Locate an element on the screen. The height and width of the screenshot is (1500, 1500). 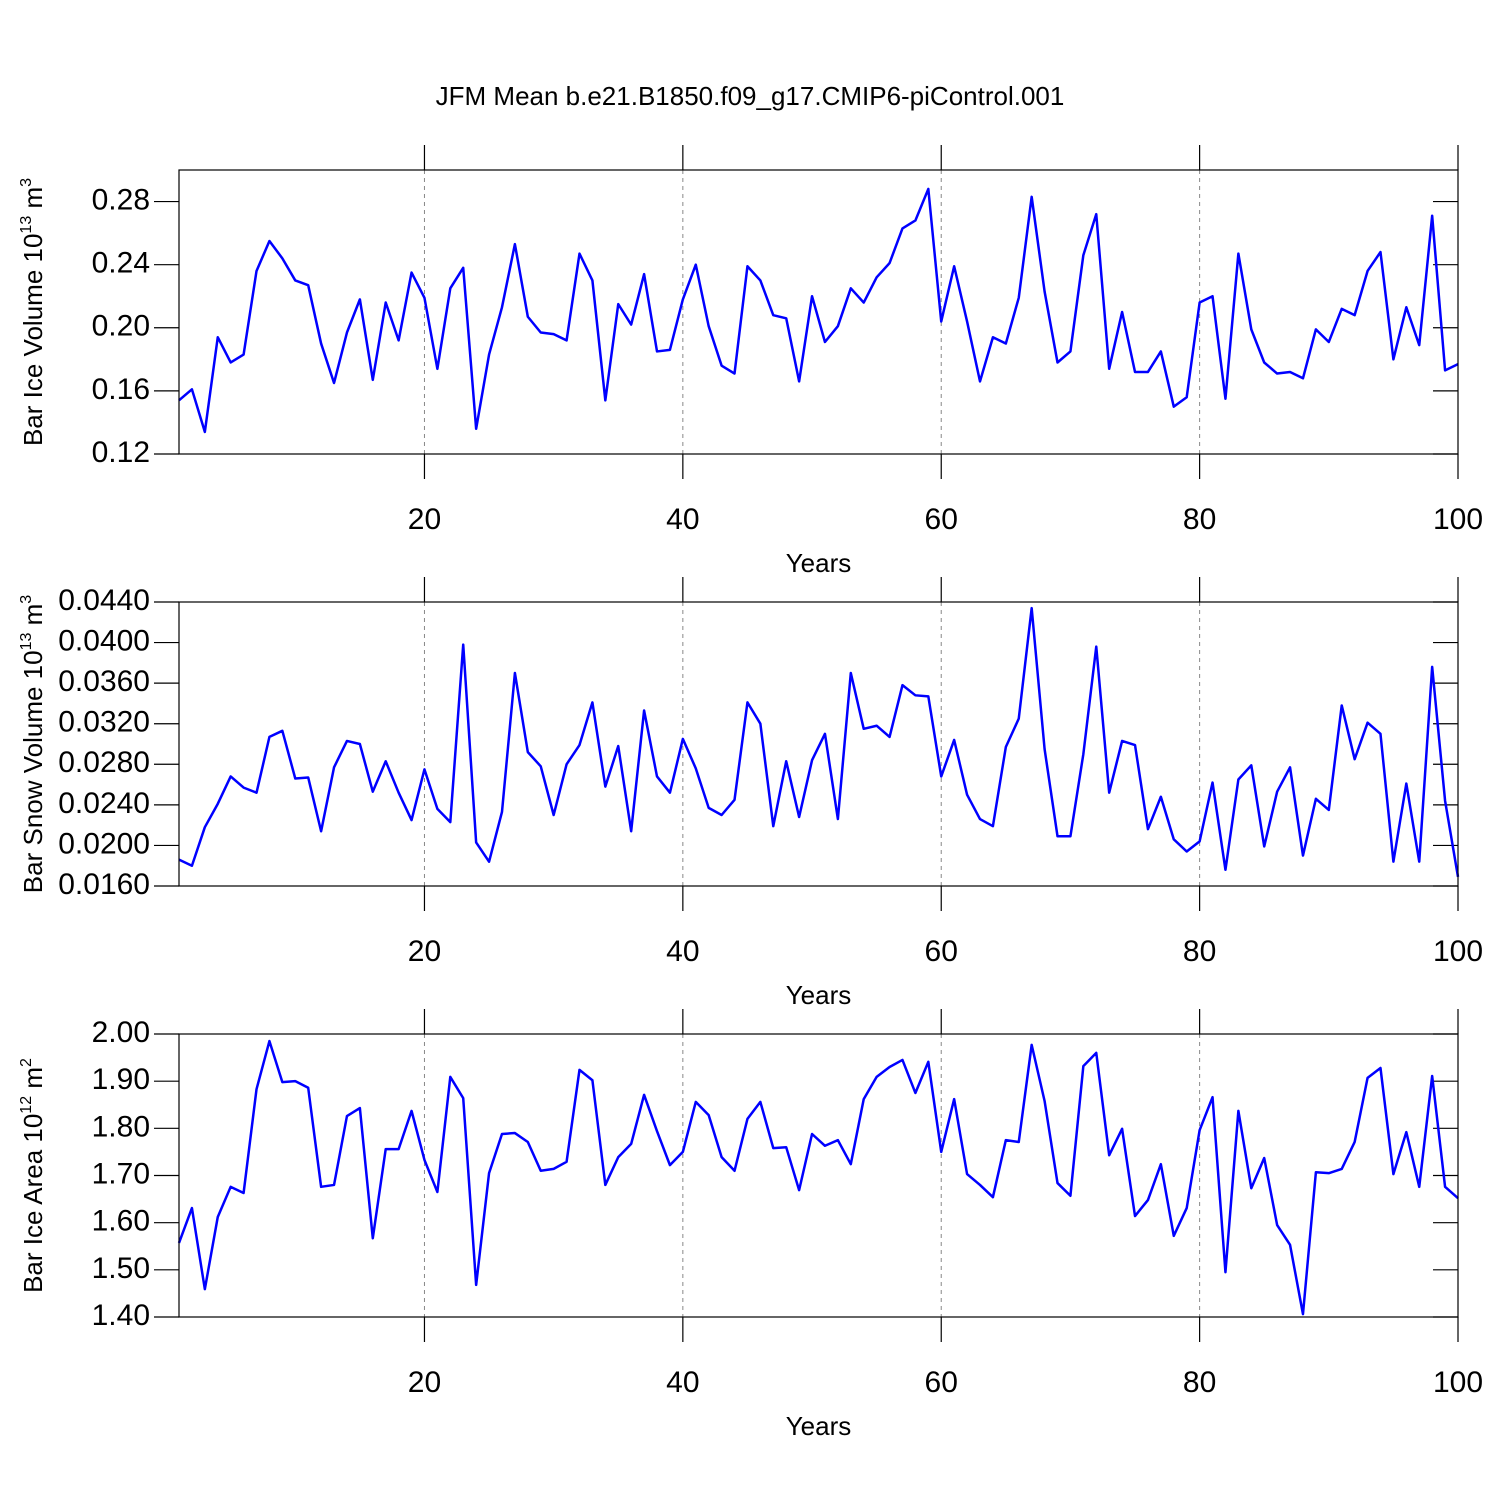
data-line is located at coordinates (818, 310).